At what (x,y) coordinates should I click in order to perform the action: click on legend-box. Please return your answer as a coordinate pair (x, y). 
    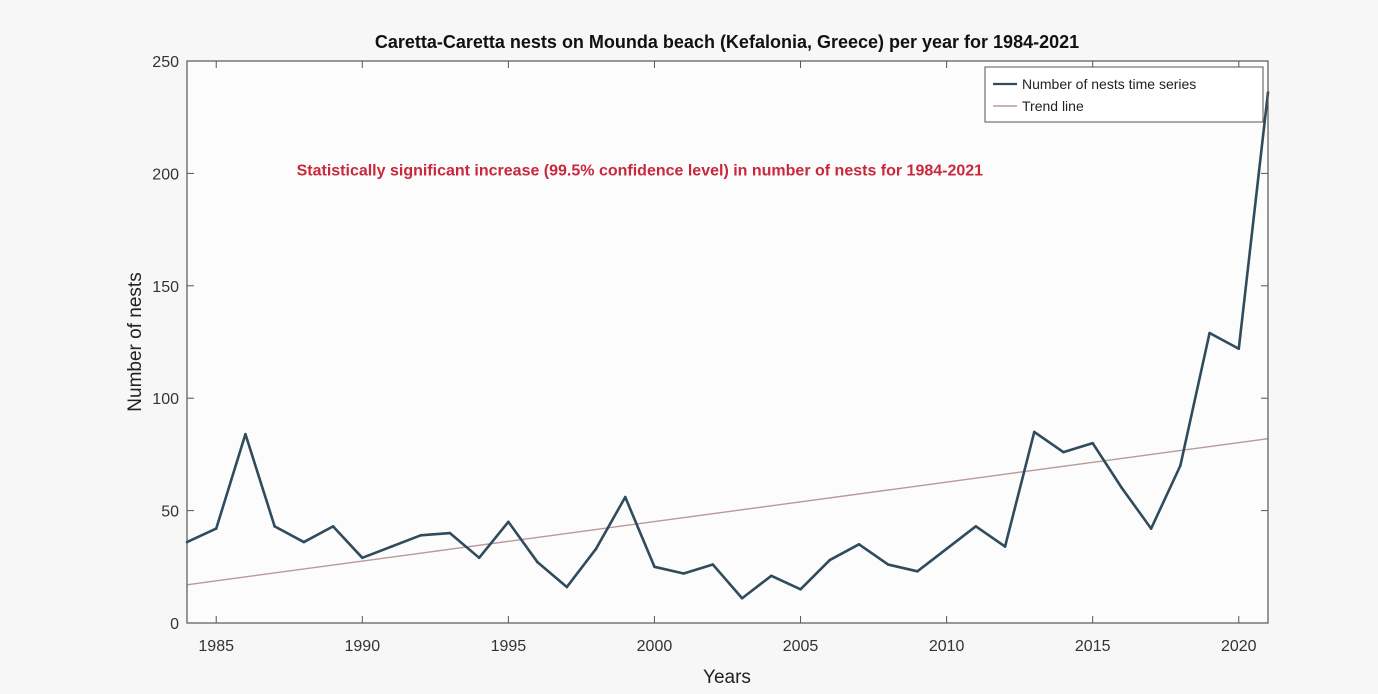
    Looking at the image, I should click on (1124, 94).